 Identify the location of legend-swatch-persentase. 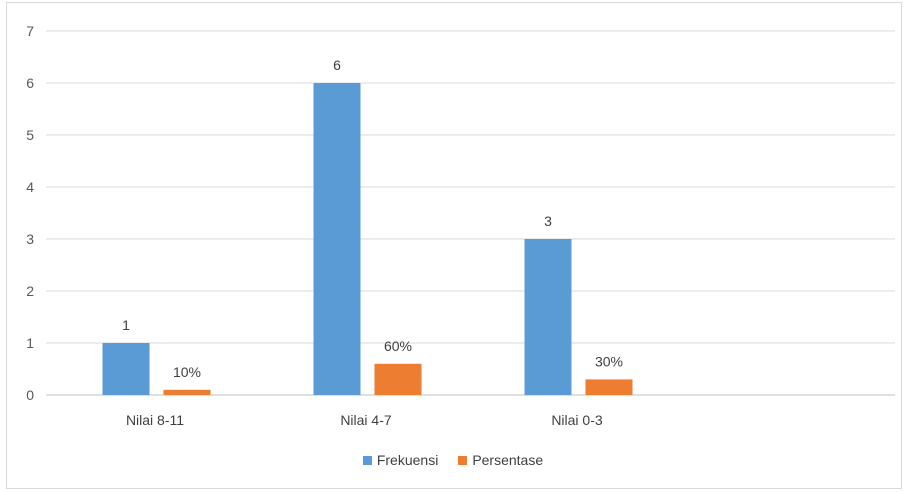
(463, 460).